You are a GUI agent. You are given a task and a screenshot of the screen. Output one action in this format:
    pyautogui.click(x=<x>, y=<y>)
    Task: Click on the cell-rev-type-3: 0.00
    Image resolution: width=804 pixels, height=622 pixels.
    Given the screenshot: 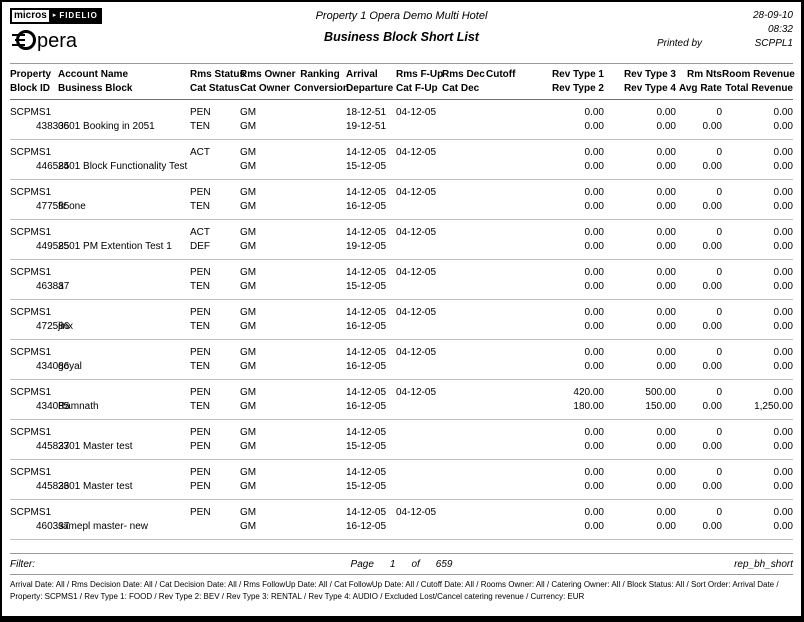 What is the action you would take?
    pyautogui.click(x=666, y=232)
    